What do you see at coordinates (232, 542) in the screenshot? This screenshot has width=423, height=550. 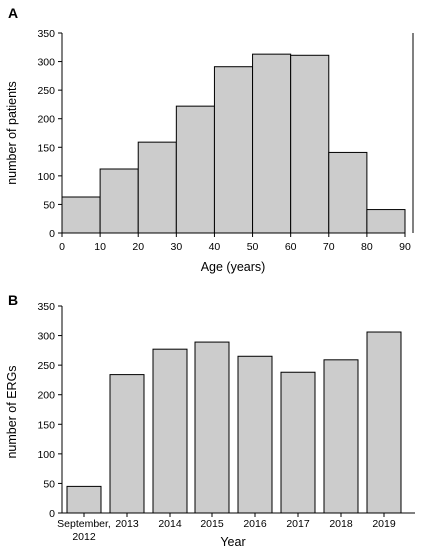 I see `x-axis-label-b: Year` at bounding box center [232, 542].